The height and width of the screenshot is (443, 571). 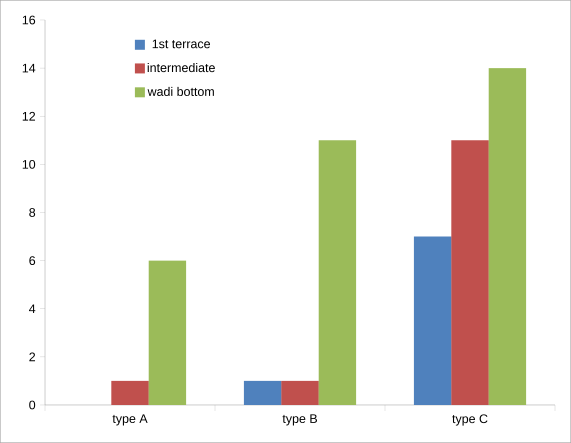 I want to click on y-tick-label: 4, so click(x=32, y=309).